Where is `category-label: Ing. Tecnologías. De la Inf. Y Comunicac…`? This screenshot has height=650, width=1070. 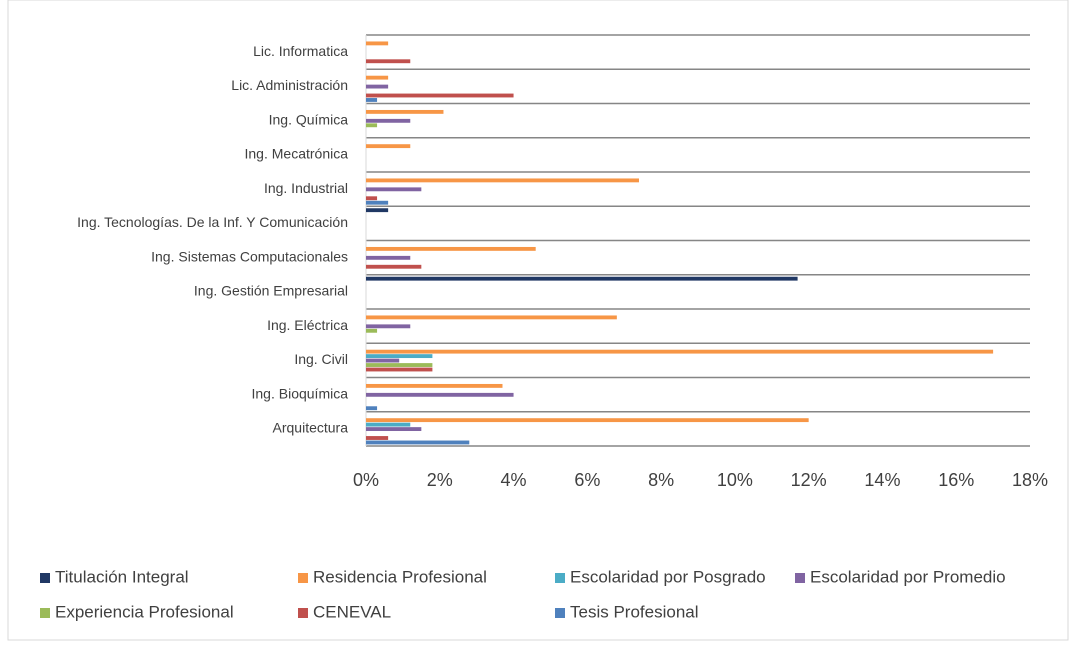
category-label: Ing. Tecnologías. De la Inf. Y Comunicac… is located at coordinates (212, 222).